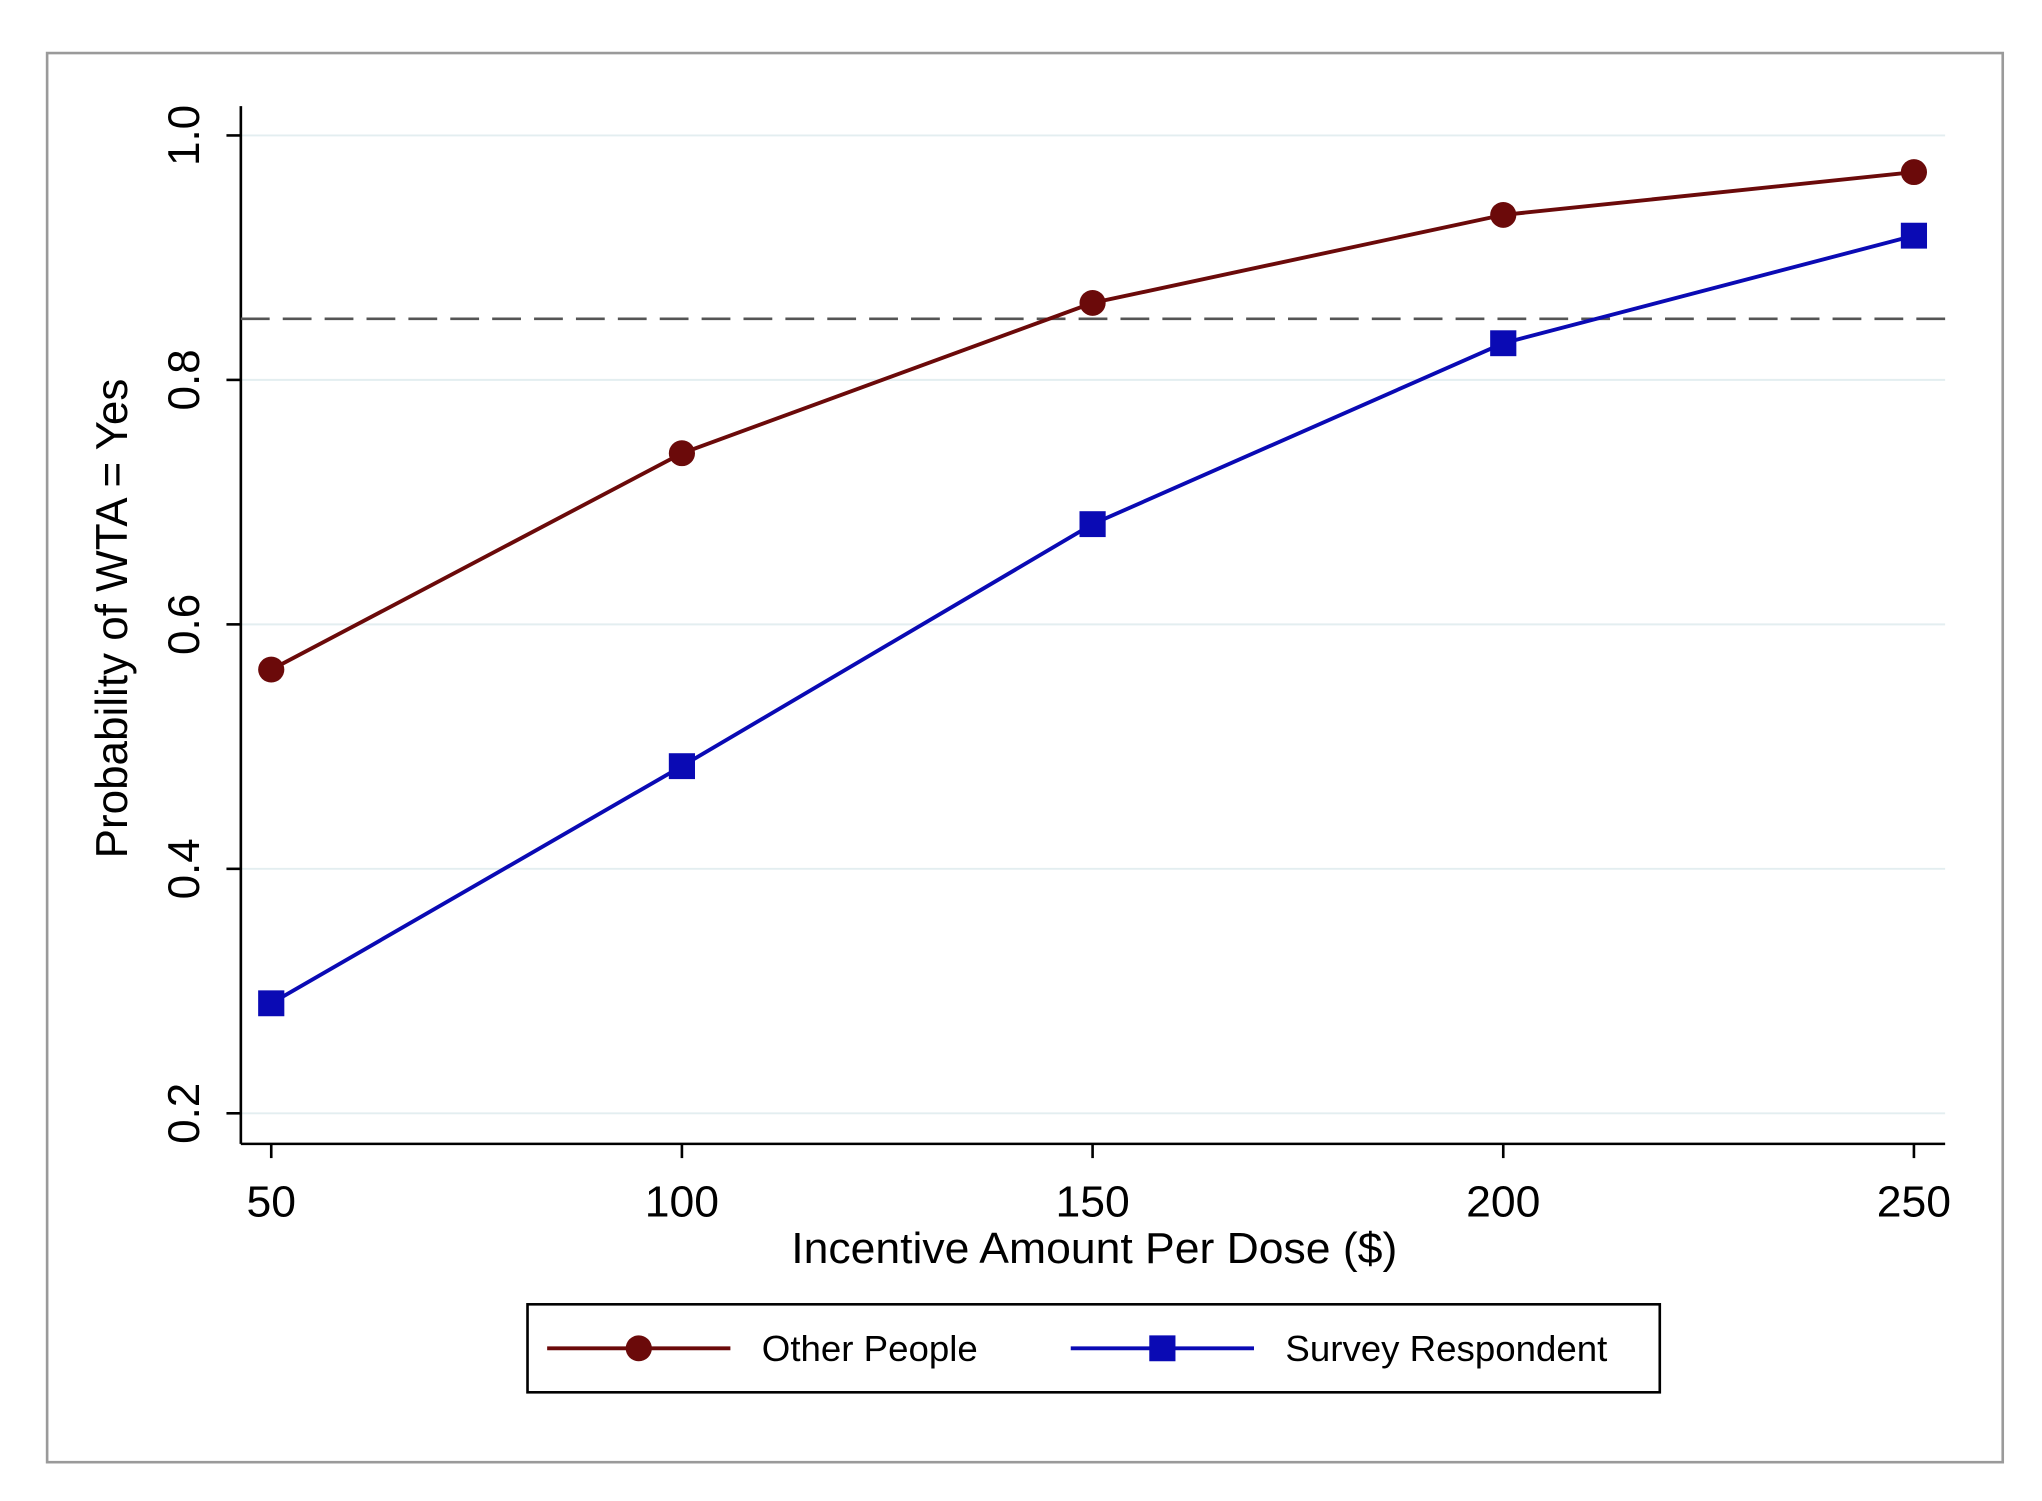 The width and height of the screenshot is (2042, 1501). What do you see at coordinates (184, 1113) in the screenshot?
I see `y-tick-label: 0.2` at bounding box center [184, 1113].